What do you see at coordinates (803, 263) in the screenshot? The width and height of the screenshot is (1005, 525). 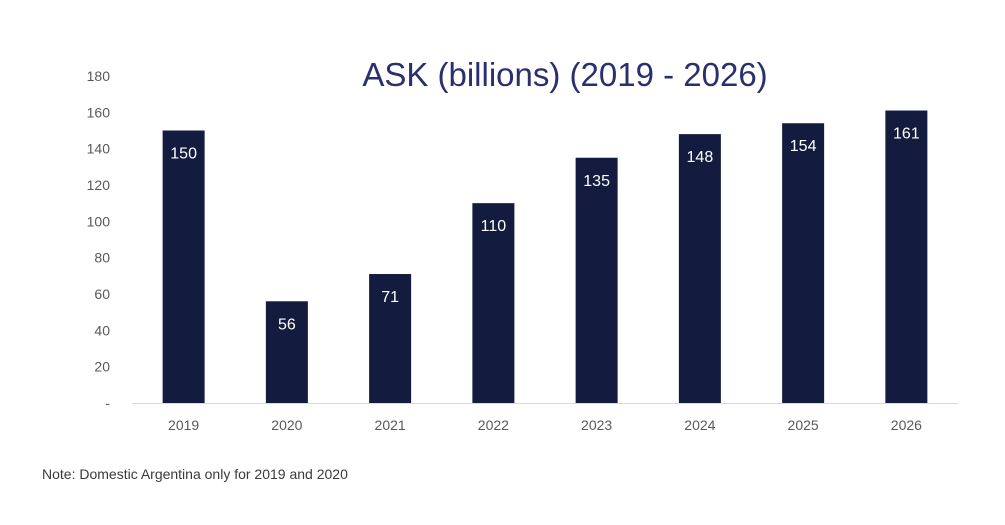 I see `bar-2025` at bounding box center [803, 263].